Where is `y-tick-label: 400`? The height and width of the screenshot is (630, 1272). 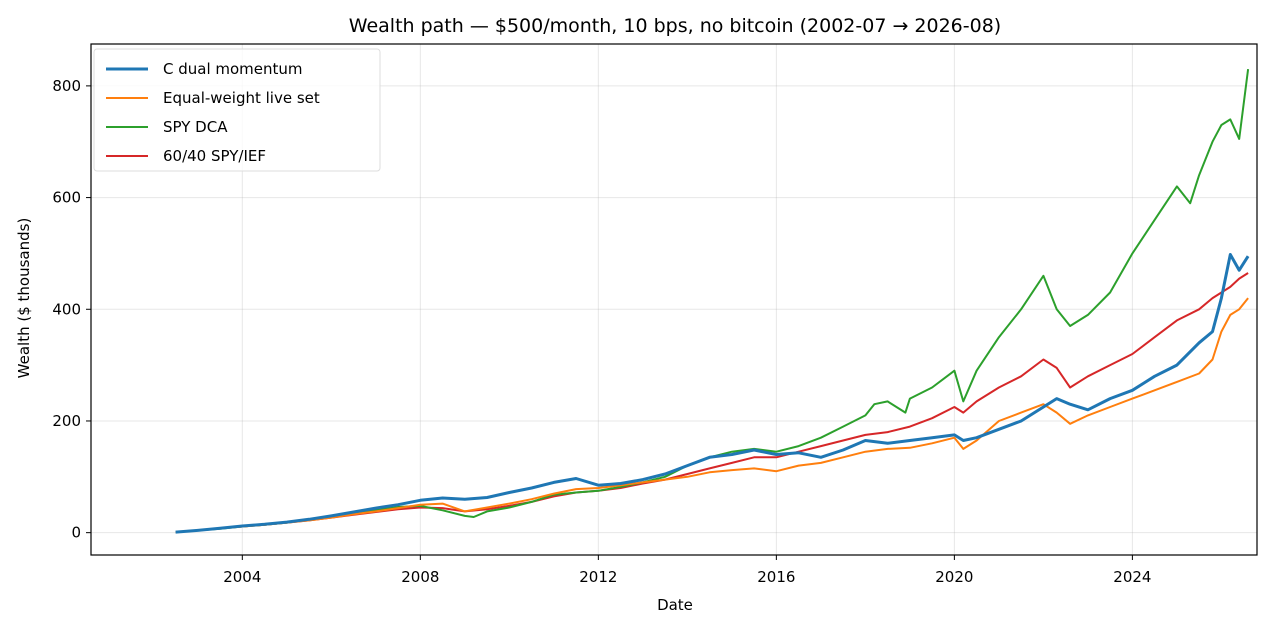 y-tick-label: 400 is located at coordinates (66, 309).